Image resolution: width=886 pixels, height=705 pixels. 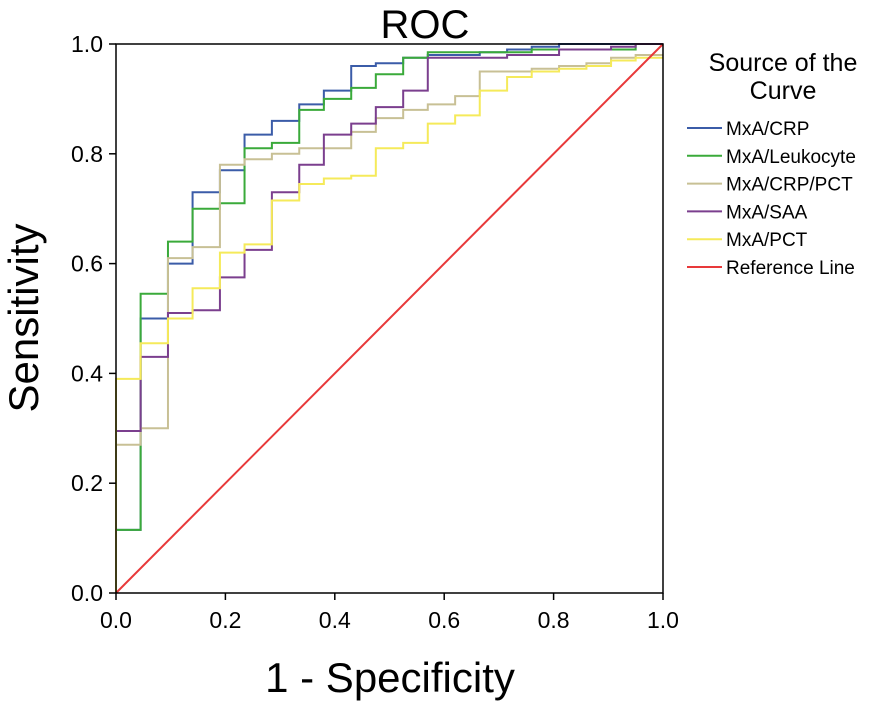 What do you see at coordinates (425, 25) in the screenshot?
I see `chart-title: ROC` at bounding box center [425, 25].